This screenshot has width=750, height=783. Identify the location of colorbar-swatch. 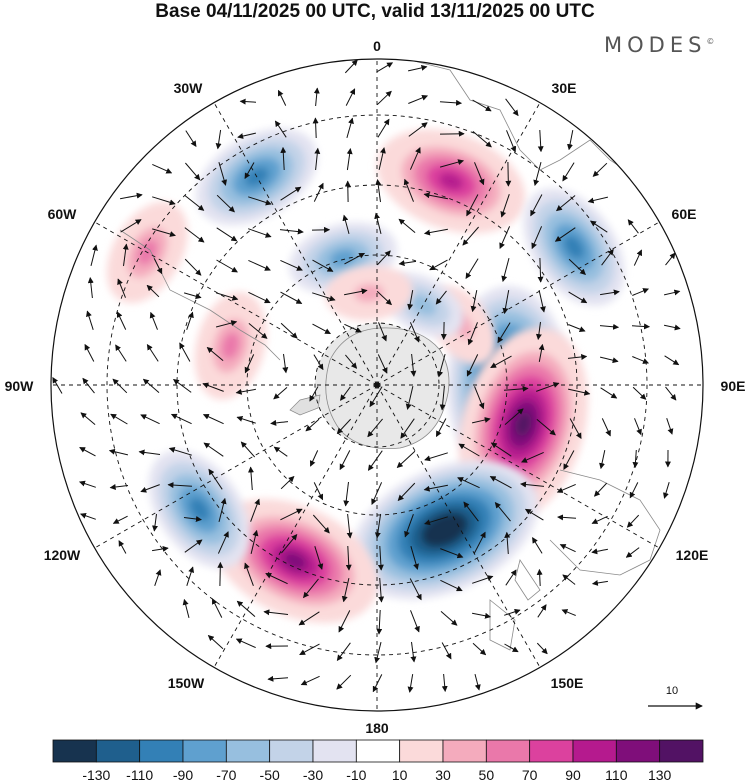
(638, 751).